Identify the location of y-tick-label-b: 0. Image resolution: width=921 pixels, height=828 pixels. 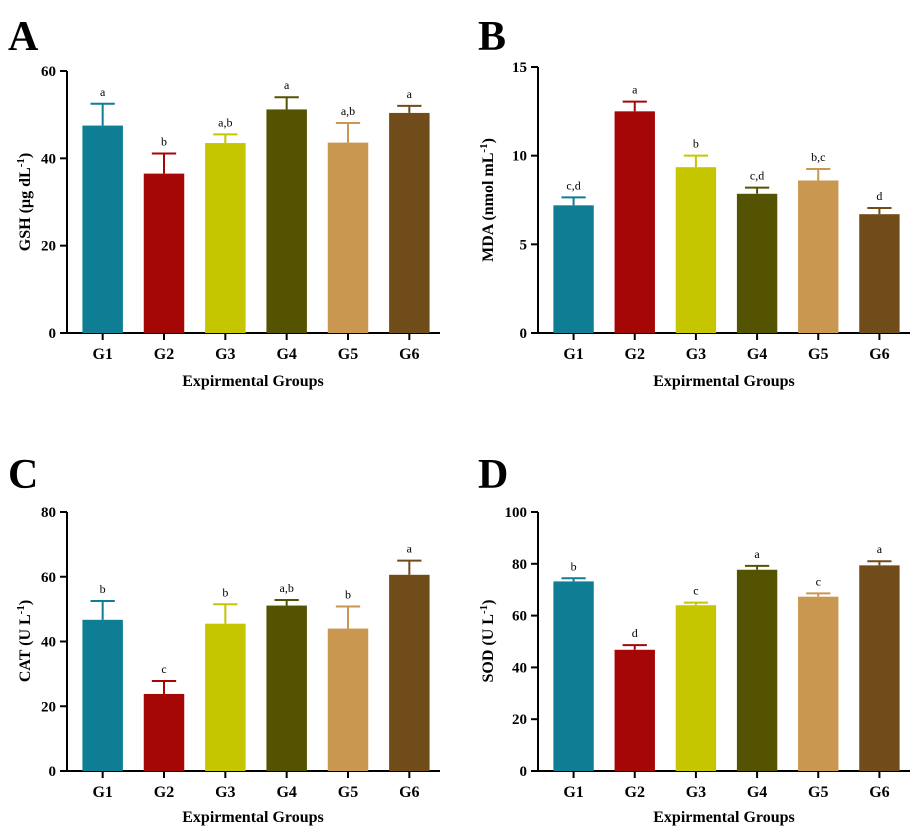
(524, 334).